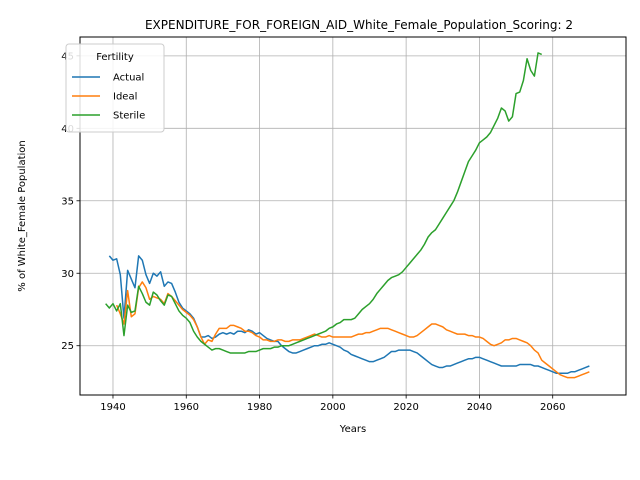 The width and height of the screenshot is (640, 480). What do you see at coordinates (115, 57) in the screenshot?
I see `legend-title: Fertility` at bounding box center [115, 57].